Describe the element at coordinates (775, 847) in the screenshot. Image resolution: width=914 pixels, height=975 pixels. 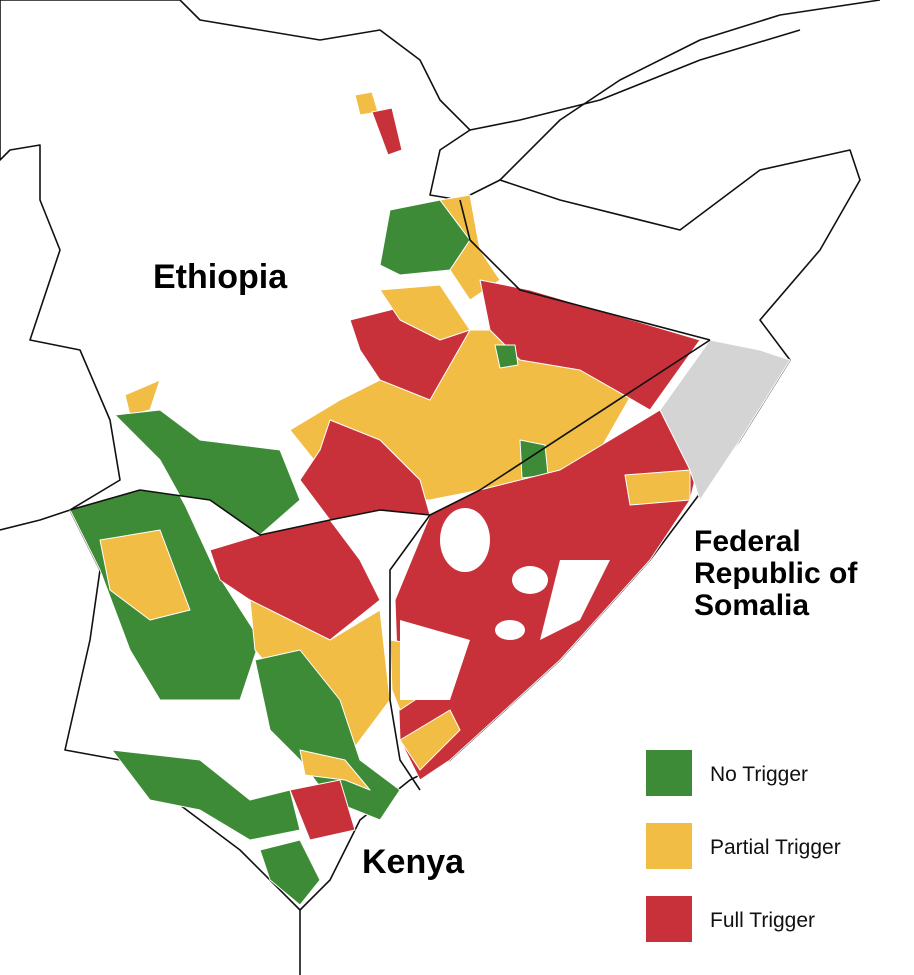
I see `legend-label: Partial Trigger` at that location.